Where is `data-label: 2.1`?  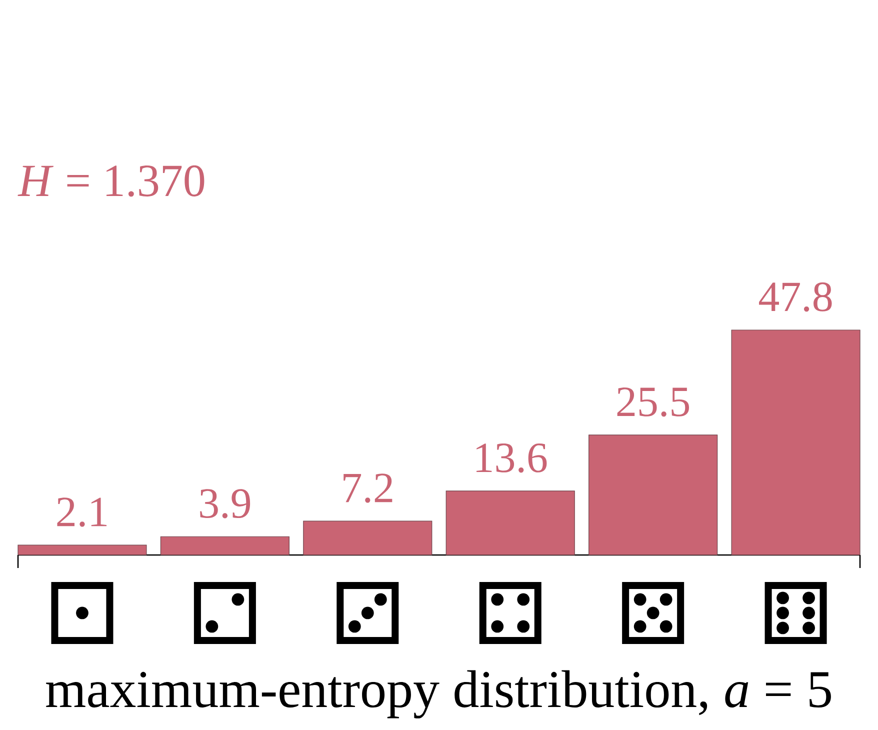 data-label: 2.1 is located at coordinates (82, 512).